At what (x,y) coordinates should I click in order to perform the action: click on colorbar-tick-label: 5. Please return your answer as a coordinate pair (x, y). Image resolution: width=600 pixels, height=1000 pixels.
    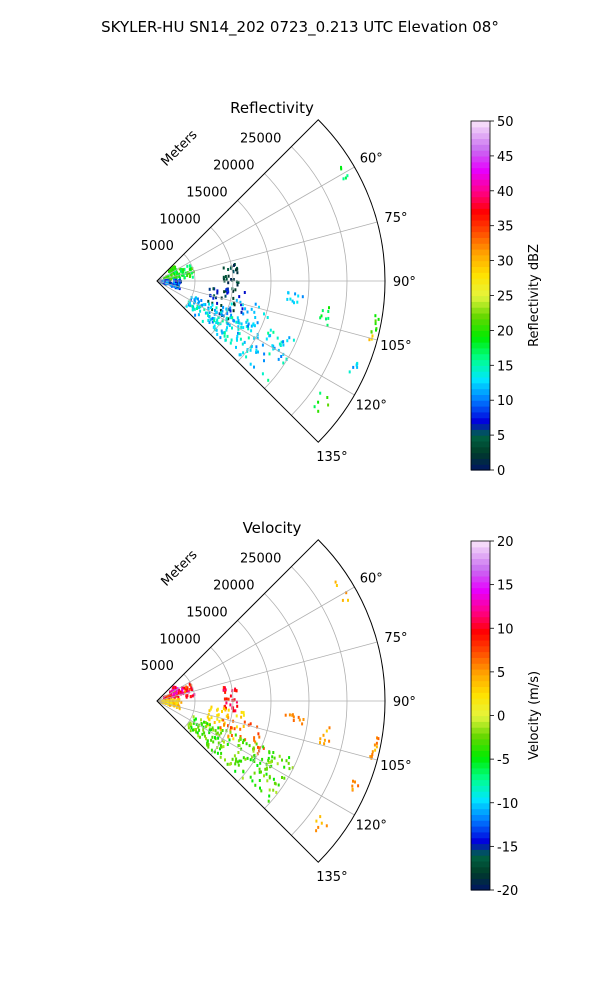
    Looking at the image, I should click on (501, 673).